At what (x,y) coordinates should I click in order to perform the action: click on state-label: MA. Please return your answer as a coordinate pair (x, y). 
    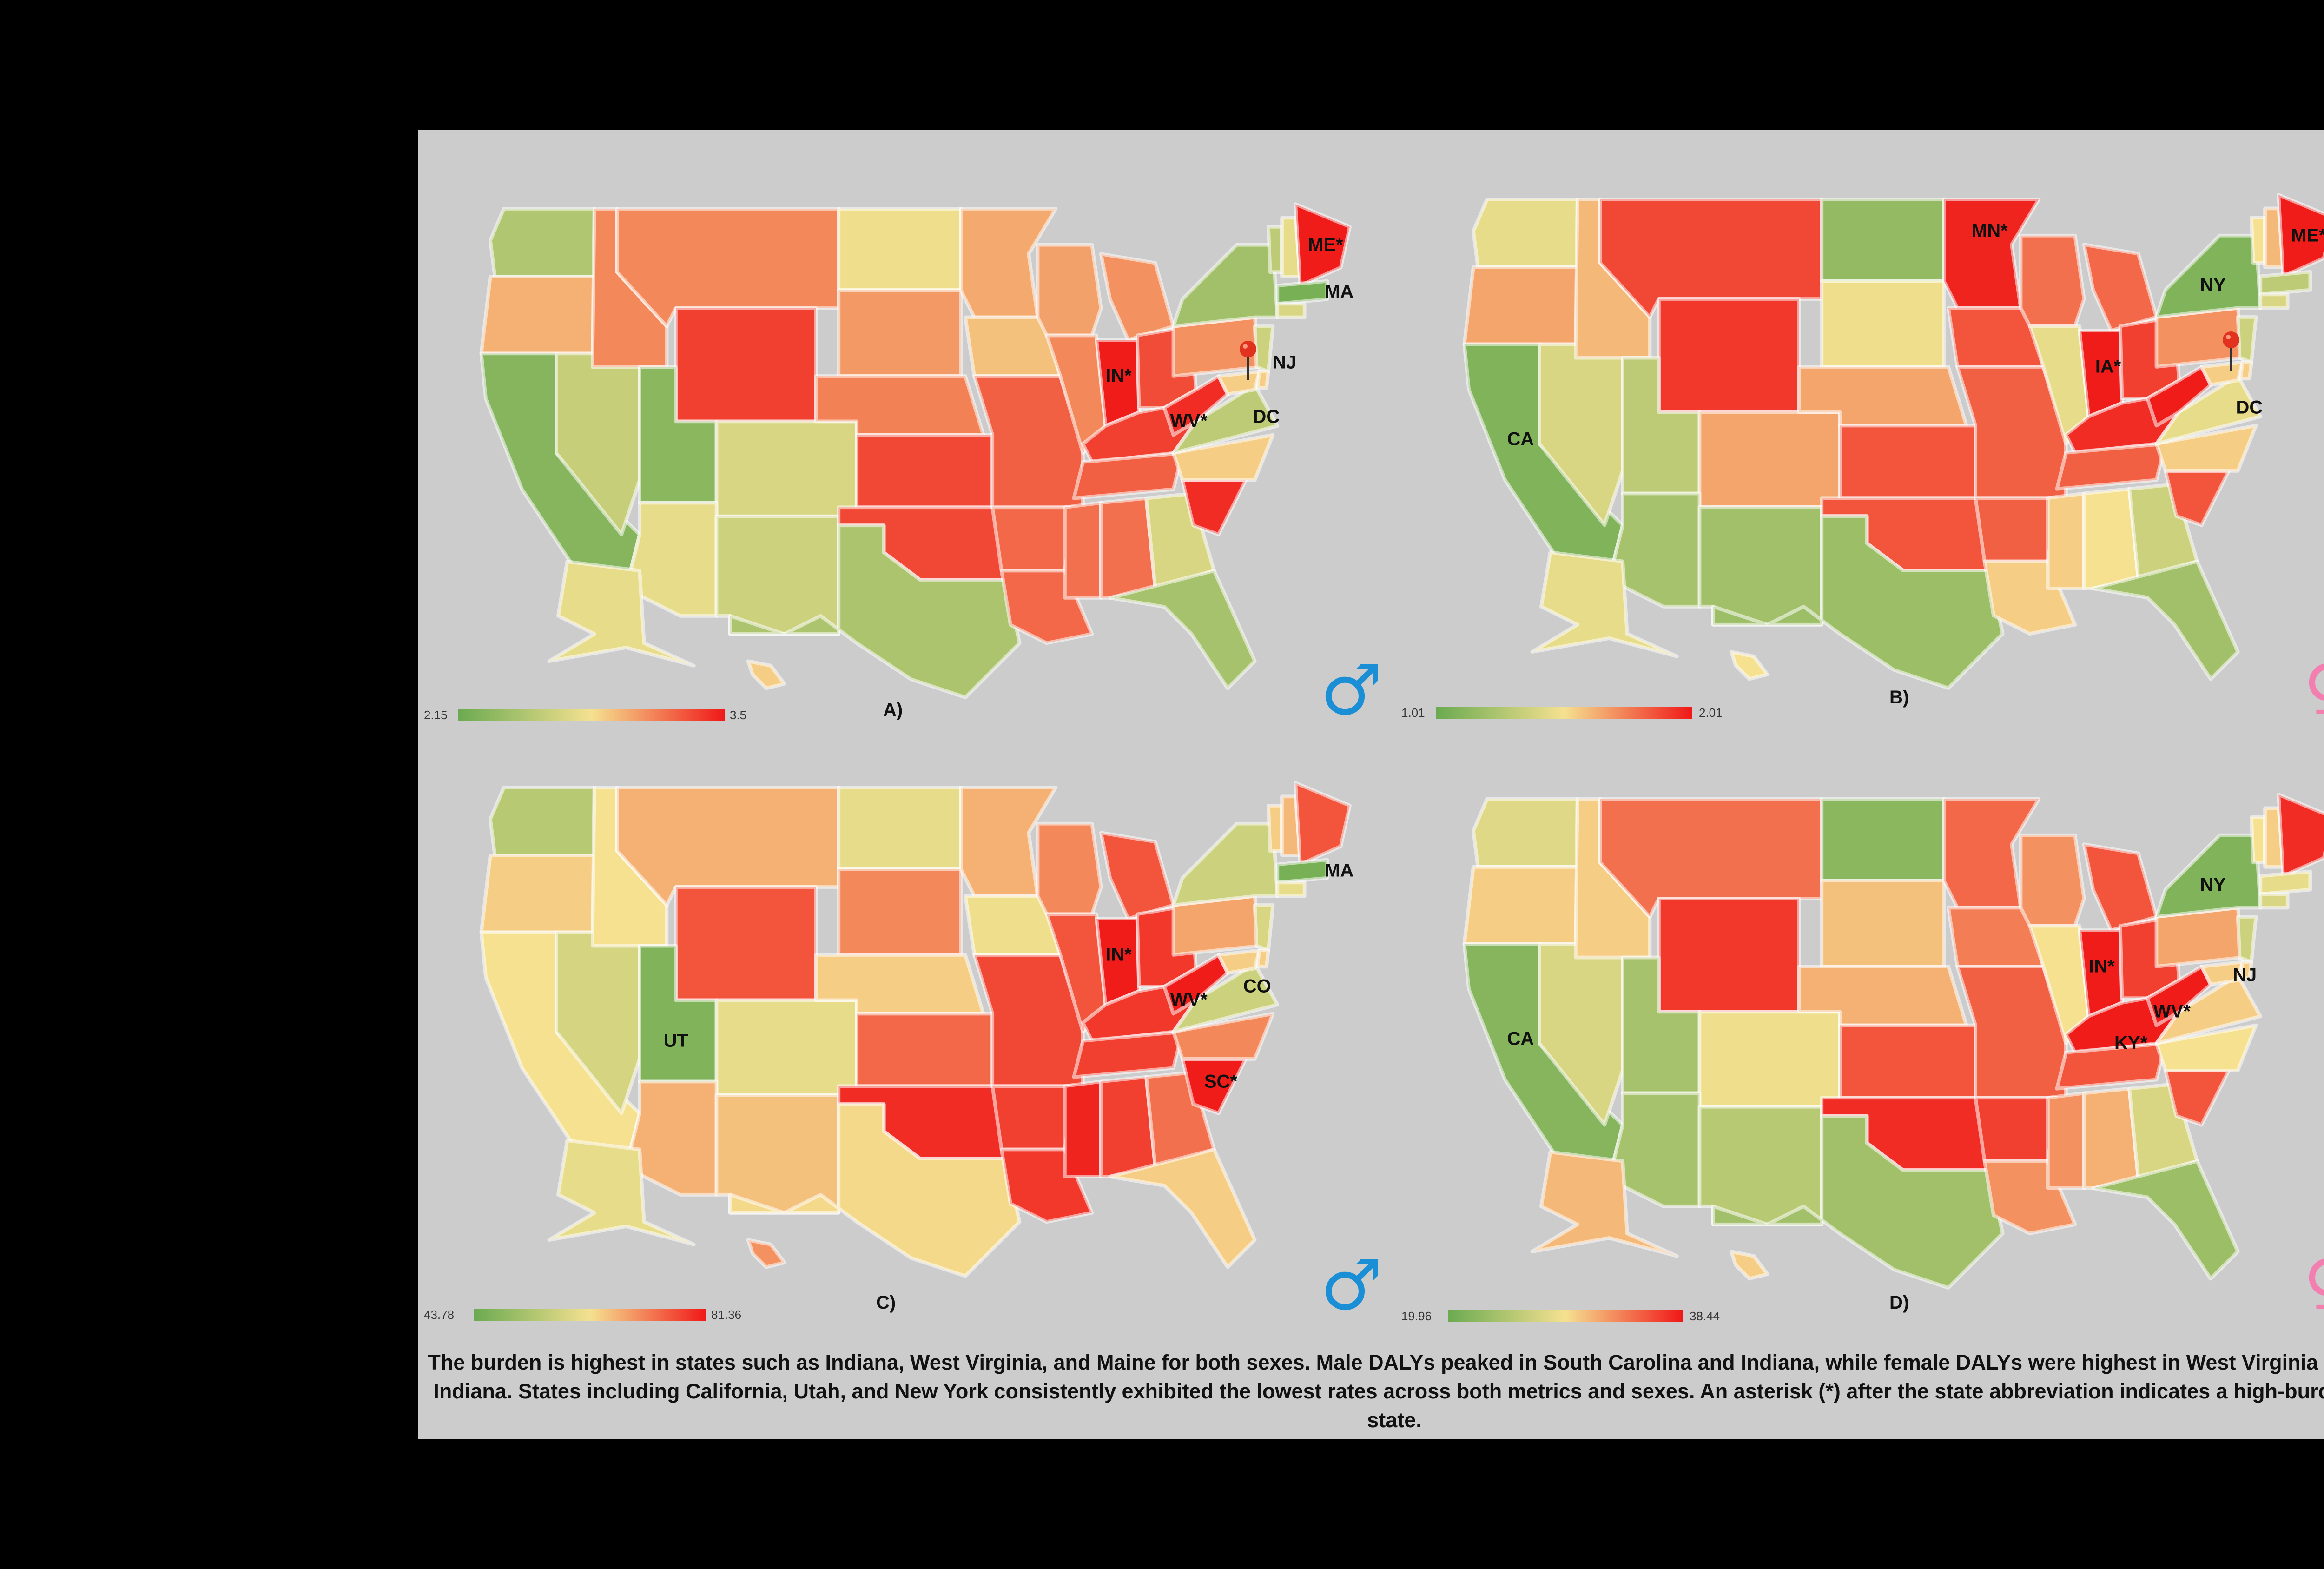
    Looking at the image, I should click on (1339, 291).